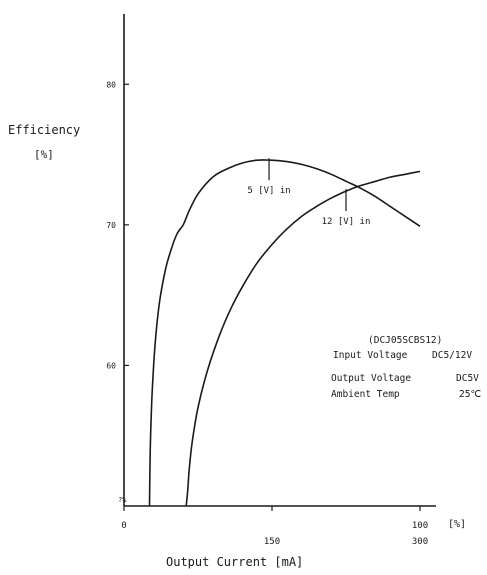 This screenshot has height=575, width=487. What do you see at coordinates (452, 355) in the screenshot?
I see `info-box-input-voltage-value: DC5/12V` at bounding box center [452, 355].